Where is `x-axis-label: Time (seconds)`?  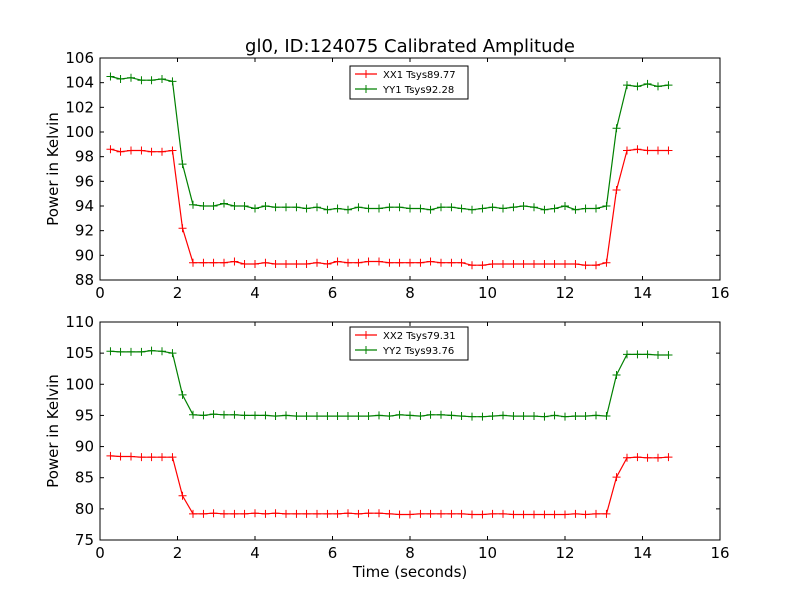
x-axis-label: Time (seconds) is located at coordinates (410, 572).